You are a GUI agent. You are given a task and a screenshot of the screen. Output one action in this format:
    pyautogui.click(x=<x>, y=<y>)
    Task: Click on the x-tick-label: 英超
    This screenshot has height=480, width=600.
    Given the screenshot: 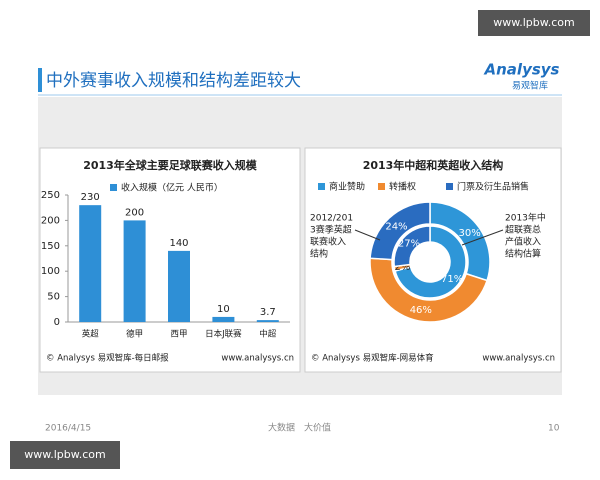 What is the action you would take?
    pyautogui.click(x=91, y=334)
    